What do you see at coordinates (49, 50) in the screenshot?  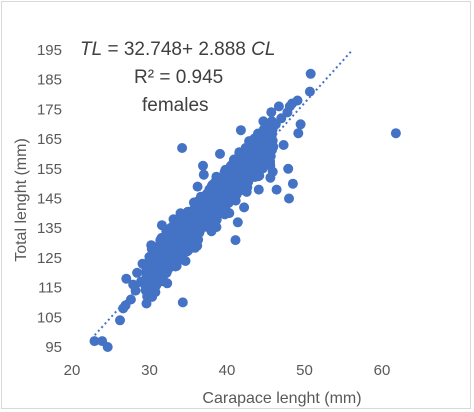 I see `y-tick-label: 195` at bounding box center [49, 50].